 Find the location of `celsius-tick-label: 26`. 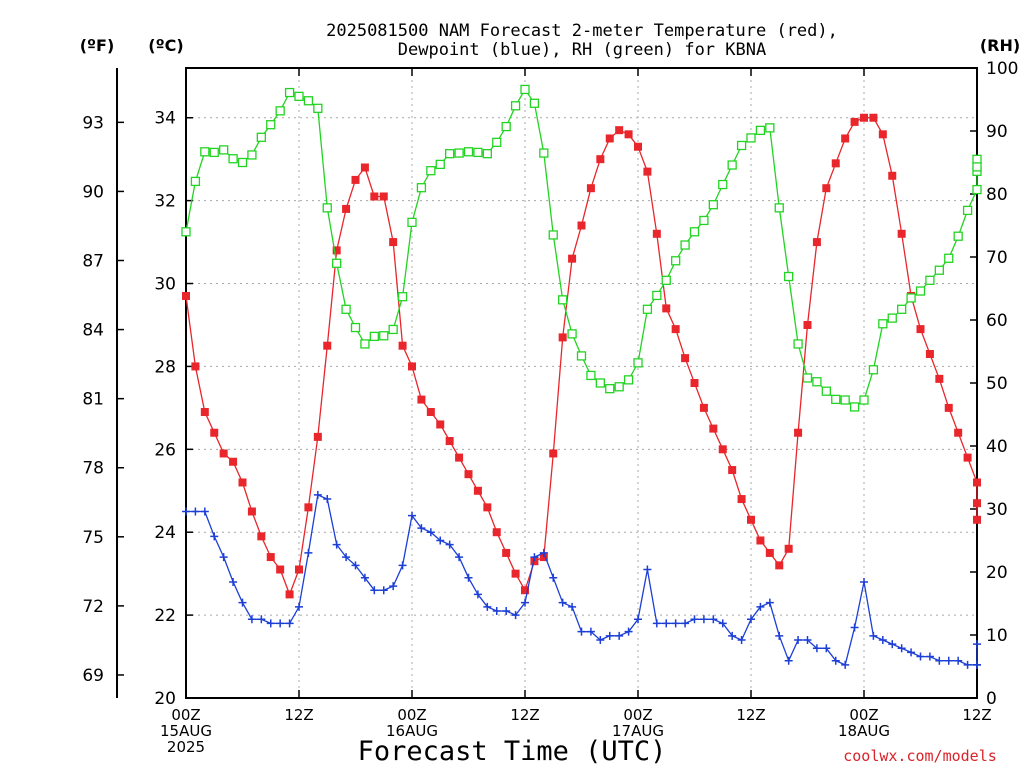

celsius-tick-label: 26 is located at coordinates (165, 450).